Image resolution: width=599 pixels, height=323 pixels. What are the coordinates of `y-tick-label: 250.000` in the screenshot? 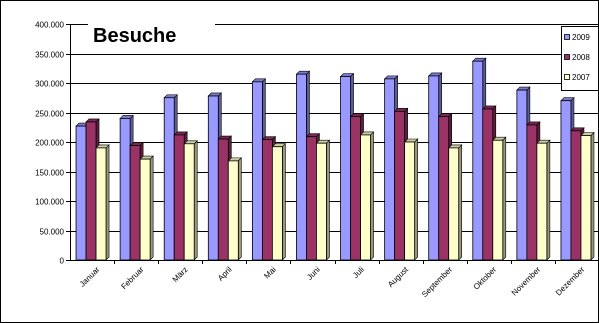 It's located at (49, 114).